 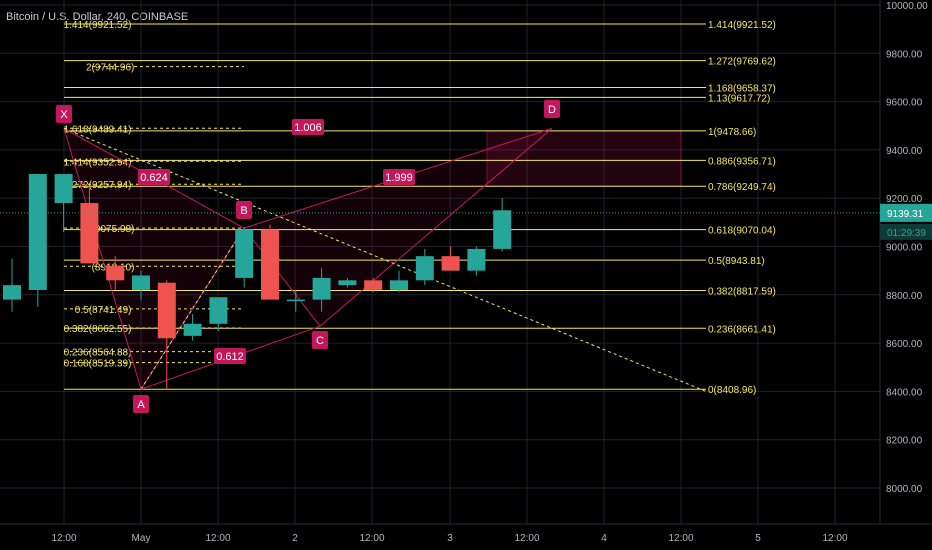 I want to click on fib-label-right: 0.618(9070.04), so click(x=742, y=231).